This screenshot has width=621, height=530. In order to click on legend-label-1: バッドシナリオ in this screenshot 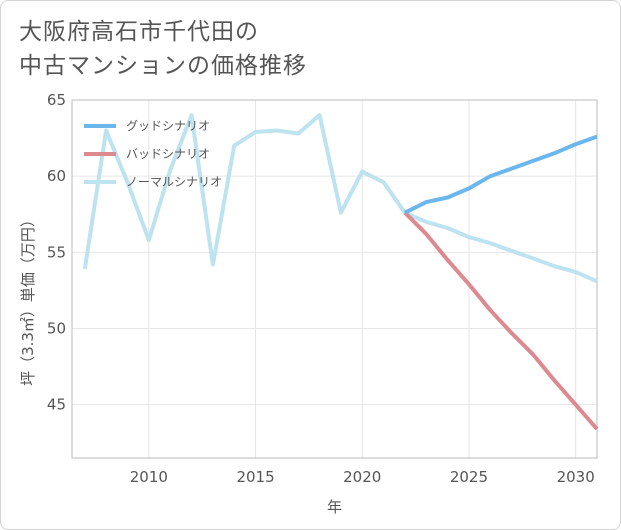, I will do `click(168, 154)`.